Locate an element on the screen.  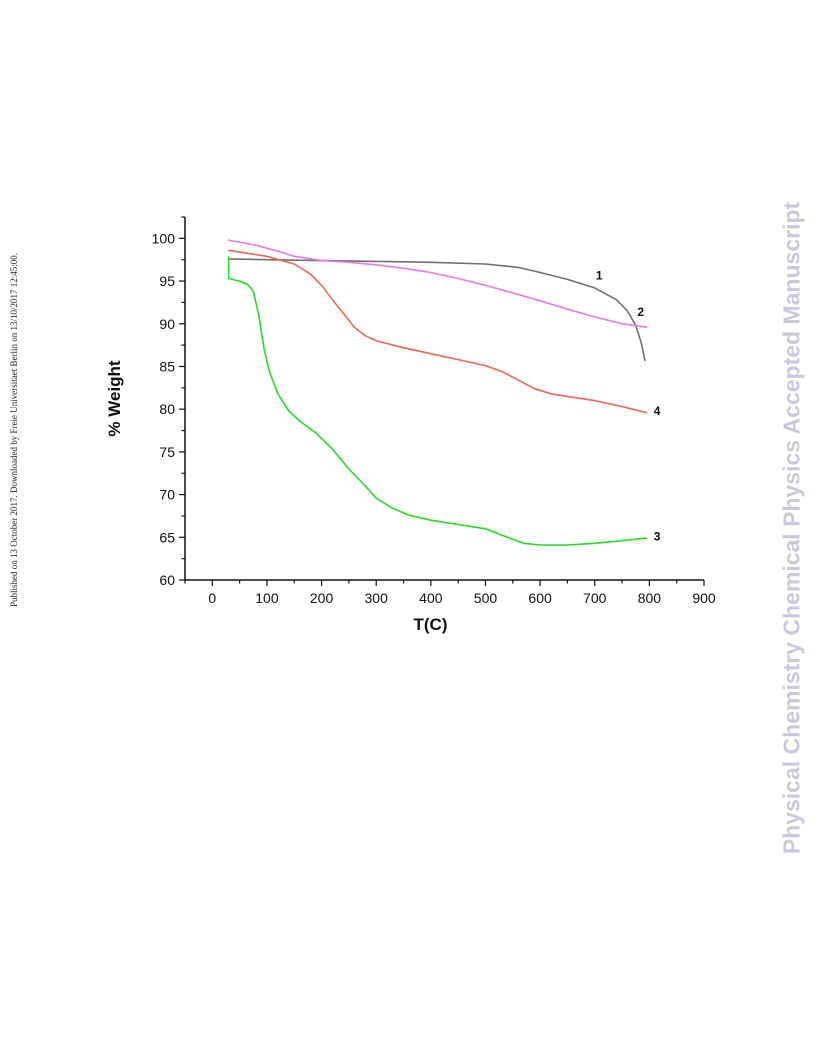
series-label-1: 1 is located at coordinates (599, 275).